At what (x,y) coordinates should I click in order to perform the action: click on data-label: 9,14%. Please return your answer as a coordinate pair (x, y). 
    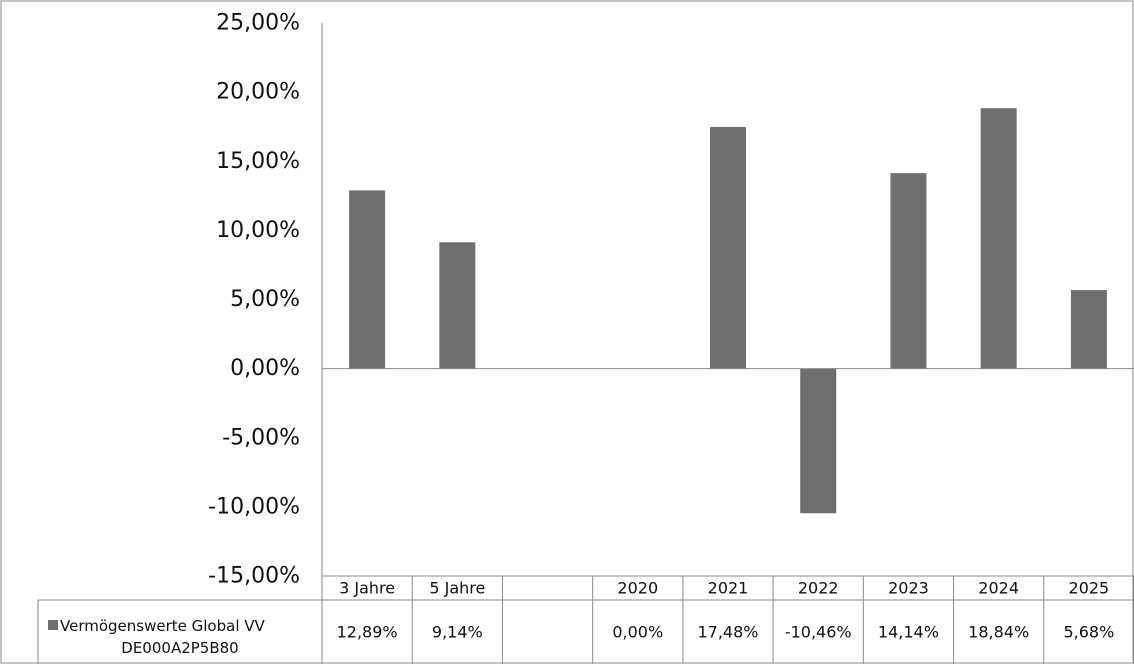
    Looking at the image, I should click on (457, 632).